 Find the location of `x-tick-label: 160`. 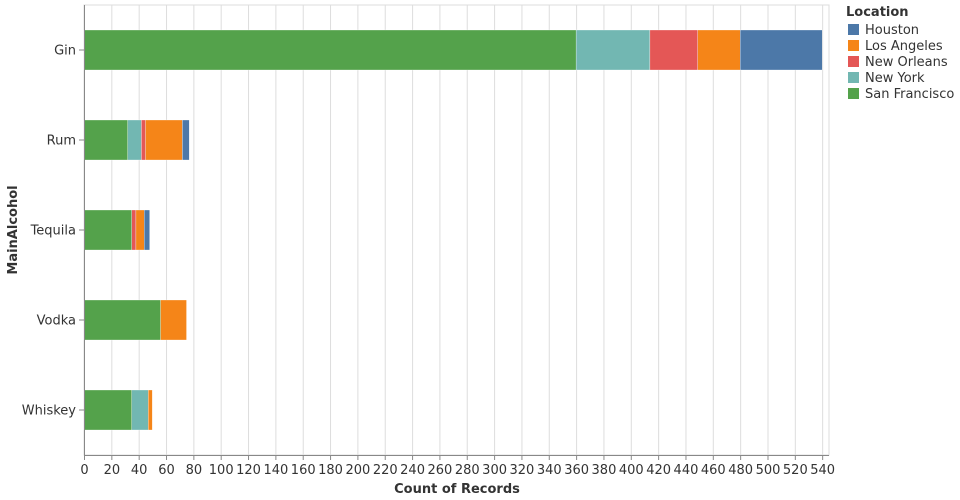

x-tick-label: 160 is located at coordinates (303, 470).